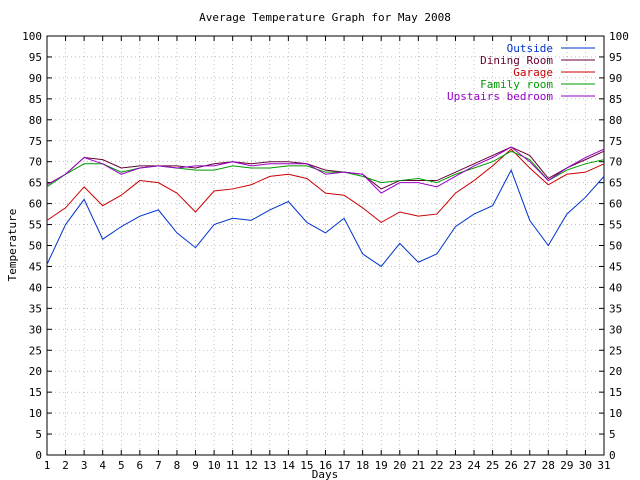  Describe the element at coordinates (65, 465) in the screenshot. I see `x-tick-label: 2` at that location.